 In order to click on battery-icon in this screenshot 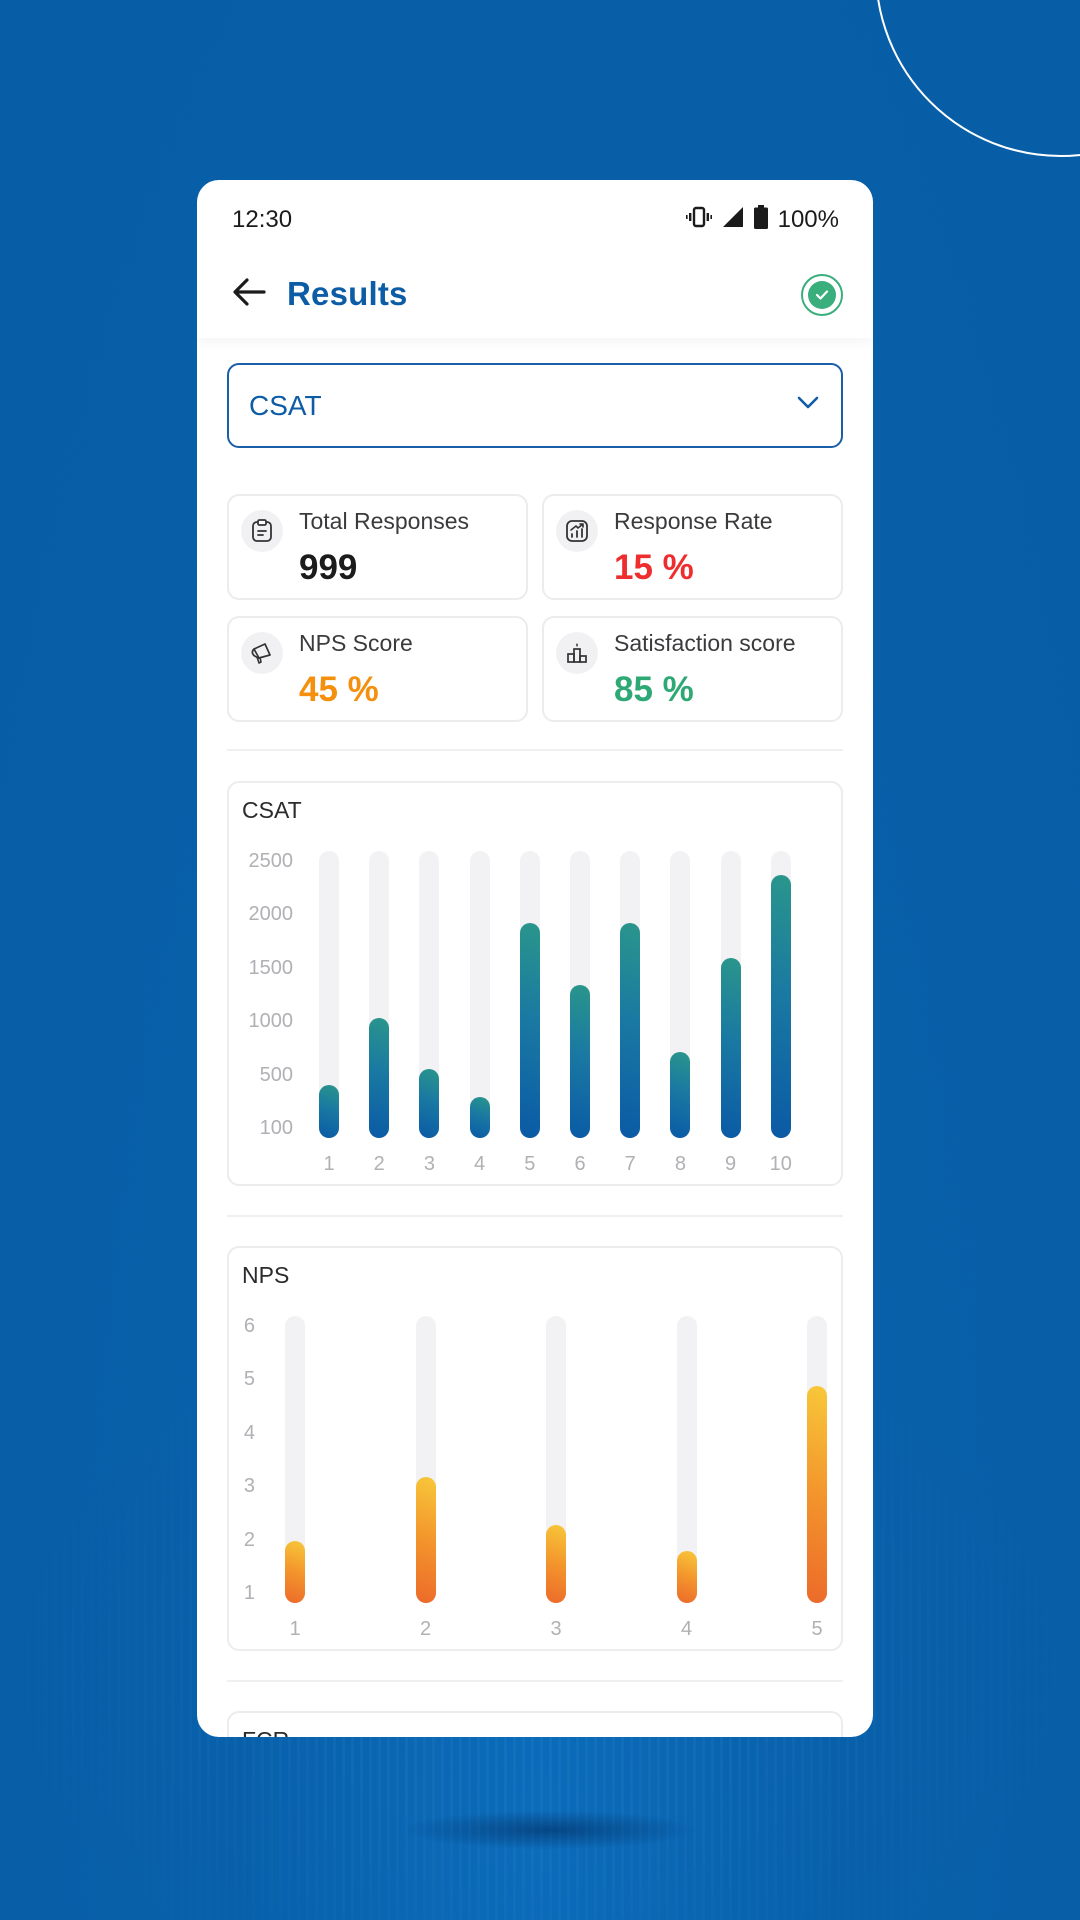, I will do `click(760, 220)`.